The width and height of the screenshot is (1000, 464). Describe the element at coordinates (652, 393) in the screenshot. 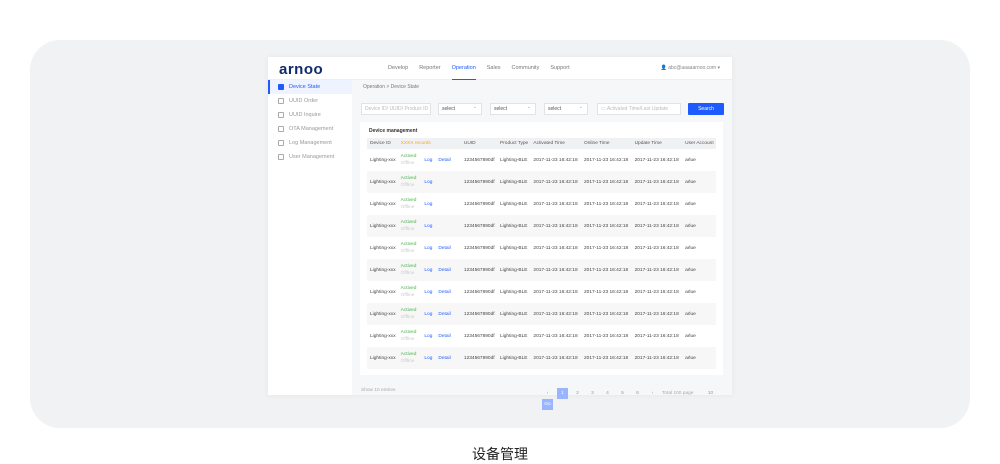

I see `next-page-button: ›` at that location.